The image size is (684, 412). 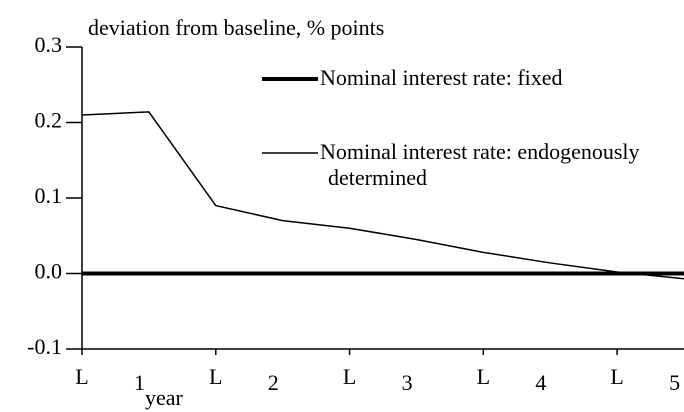 What do you see at coordinates (44, 346) in the screenshot?
I see `y-tick-label: -0.1` at bounding box center [44, 346].